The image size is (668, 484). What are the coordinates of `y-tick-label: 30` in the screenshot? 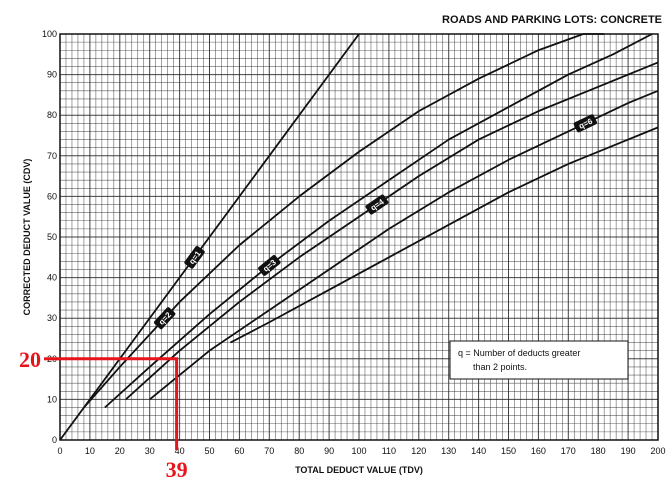 It's located at (52, 318).